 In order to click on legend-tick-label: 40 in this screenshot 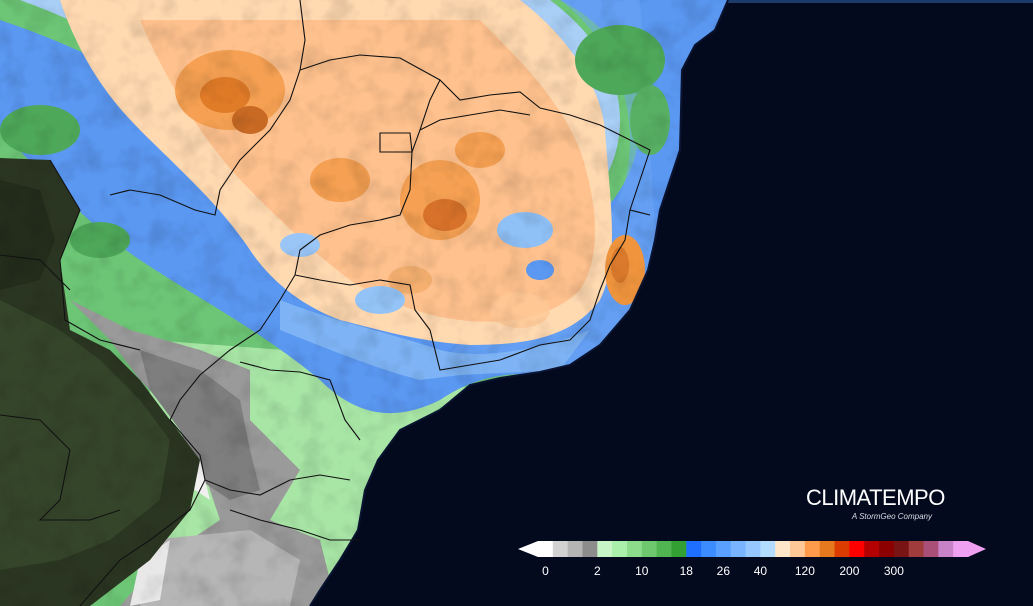, I will do `click(760, 571)`.